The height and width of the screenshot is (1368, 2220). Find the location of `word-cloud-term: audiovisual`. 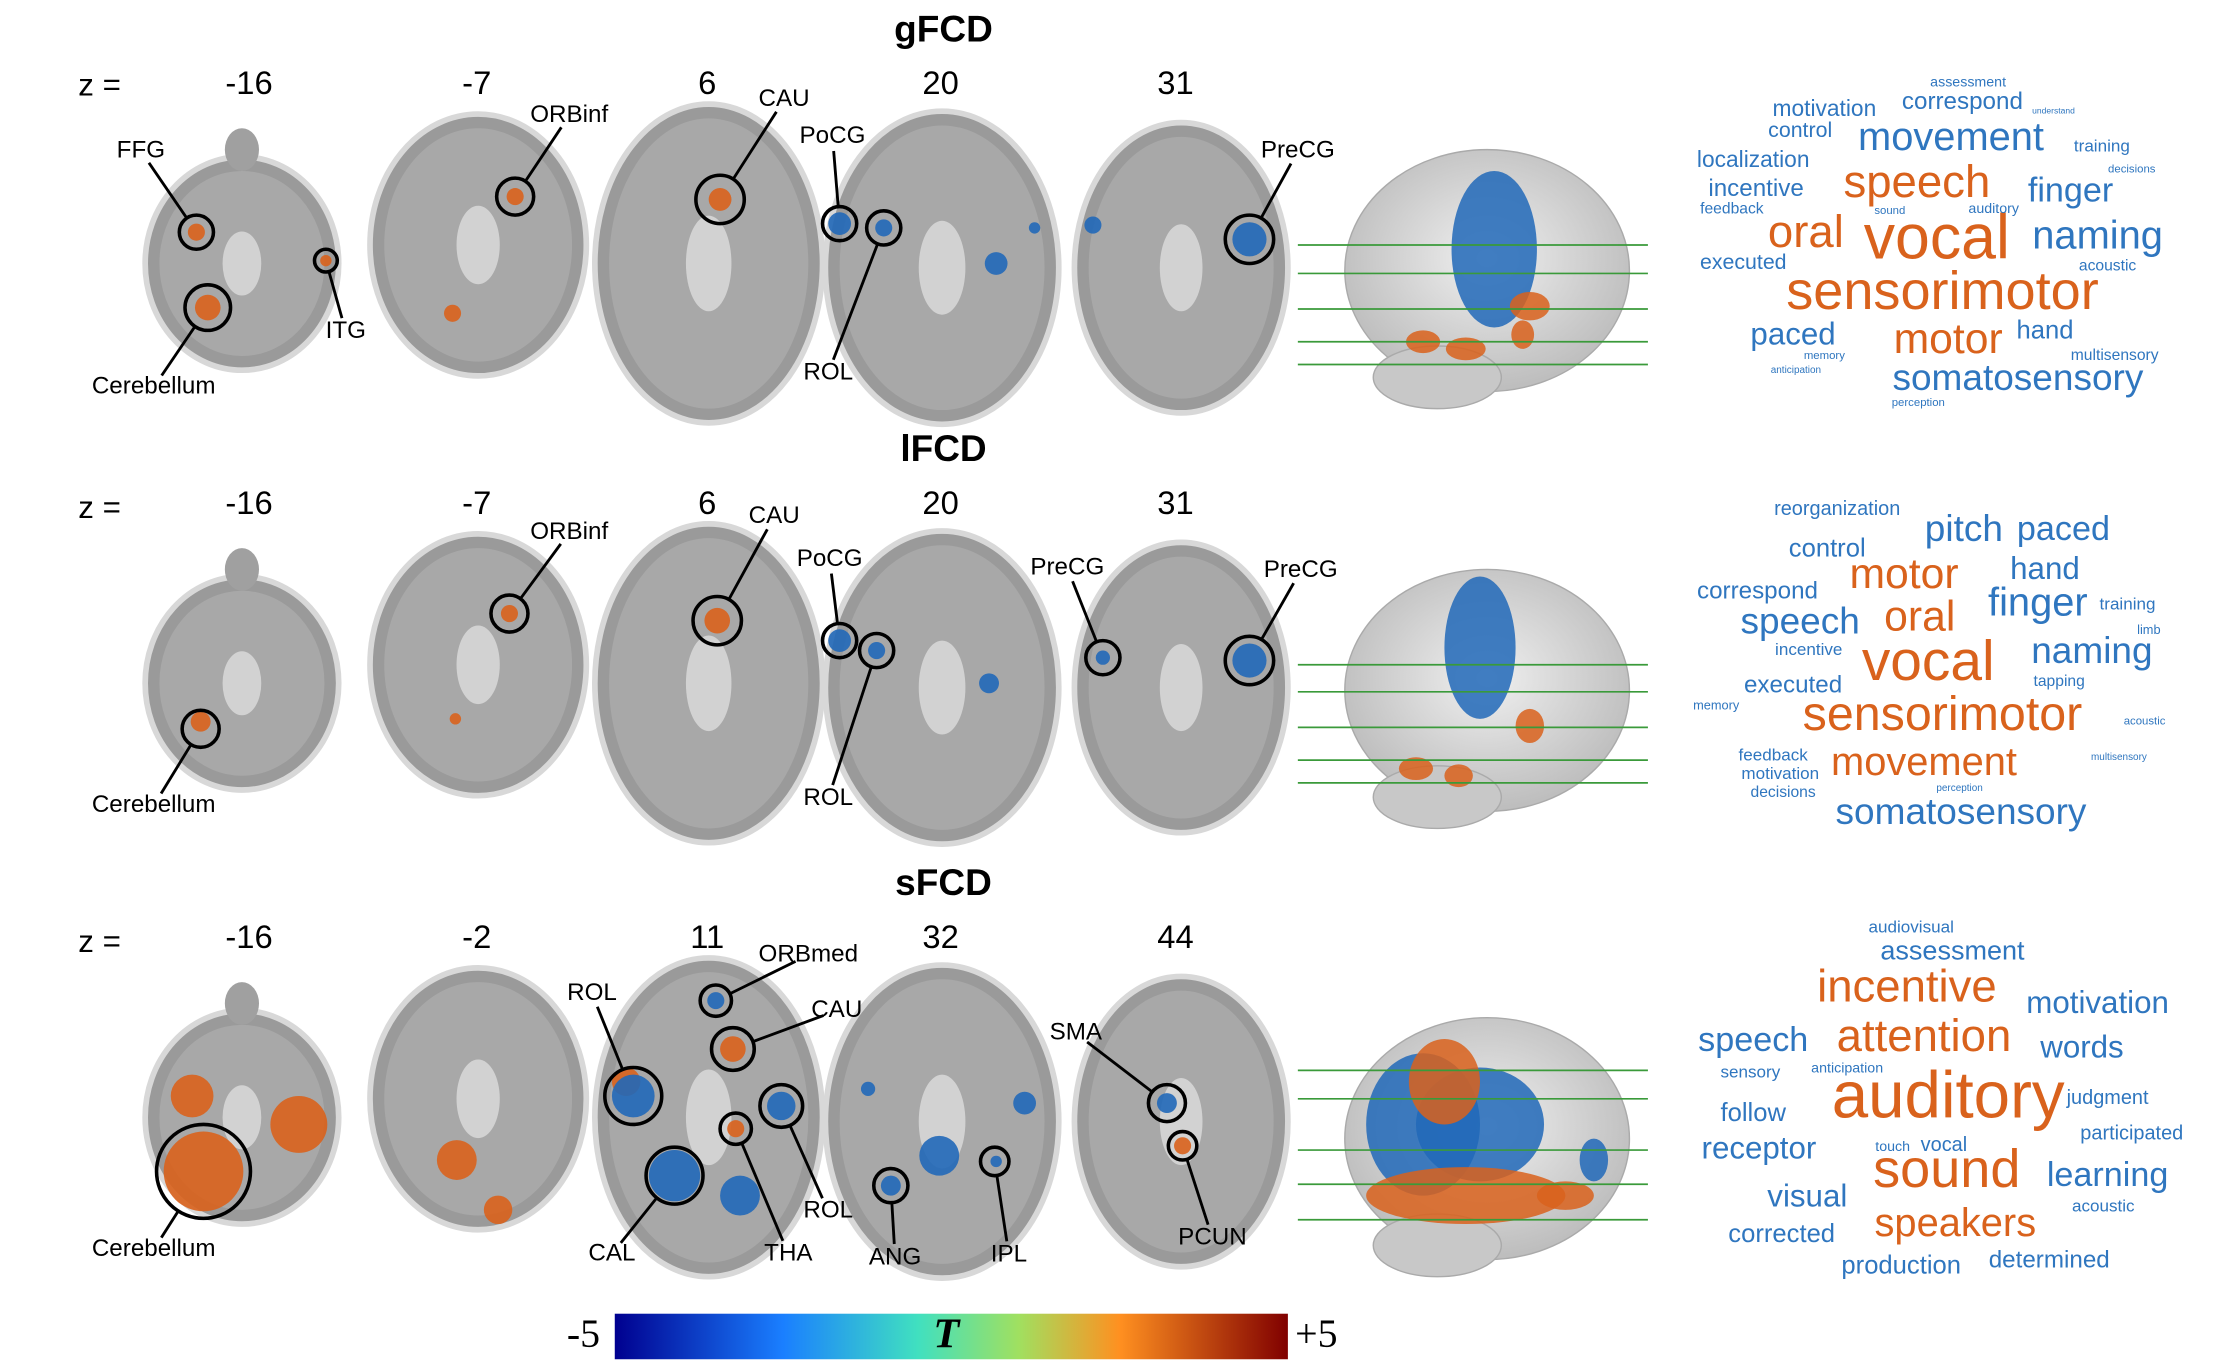

word-cloud-term: audiovisual is located at coordinates (1911, 927).